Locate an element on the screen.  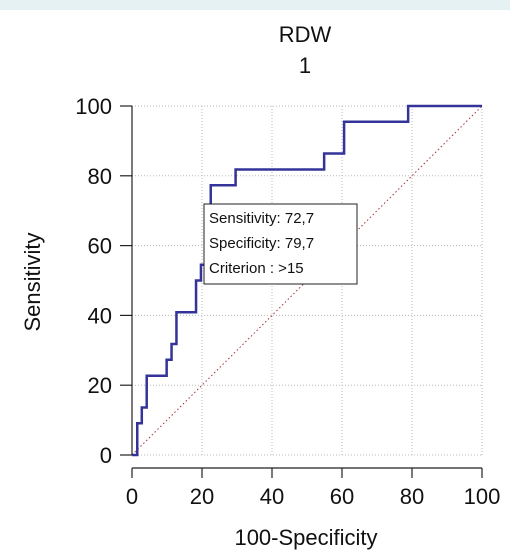
y-tick-label-0: 0 is located at coordinates (106, 455).